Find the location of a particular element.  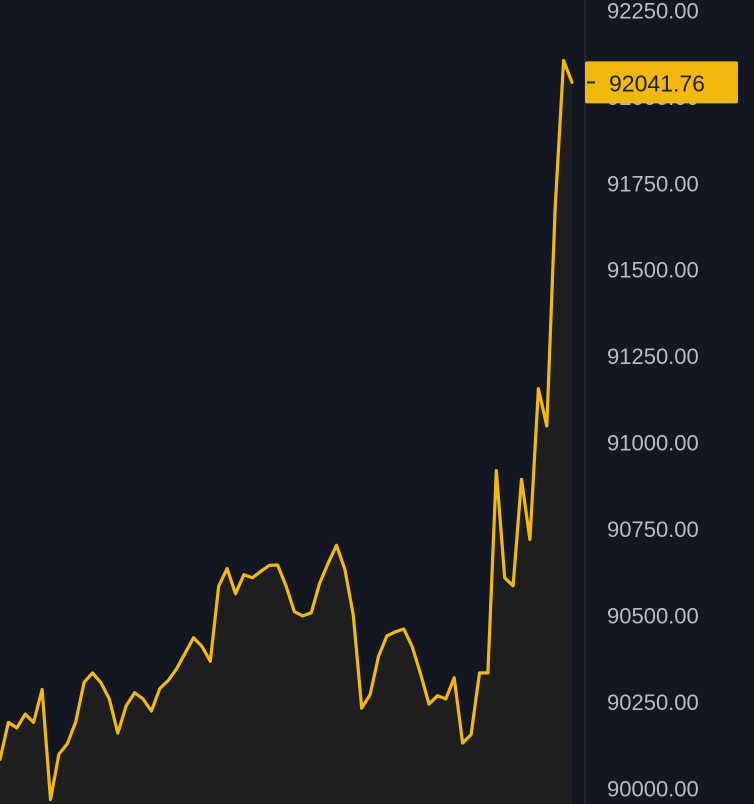

price-tick-label: 90250.00 is located at coordinates (653, 702).